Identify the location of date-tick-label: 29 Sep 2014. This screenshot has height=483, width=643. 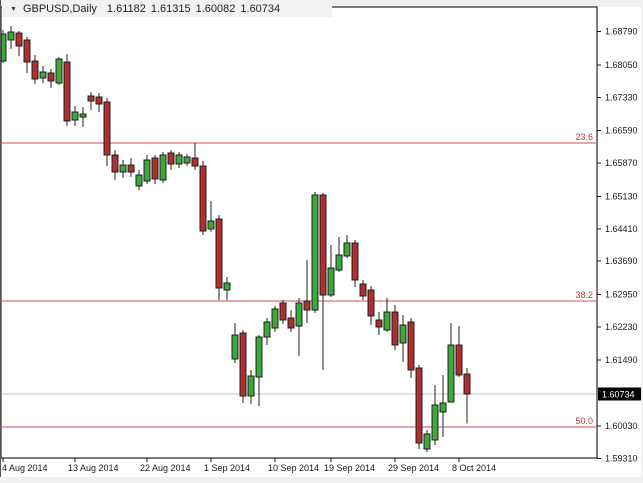
(413, 468).